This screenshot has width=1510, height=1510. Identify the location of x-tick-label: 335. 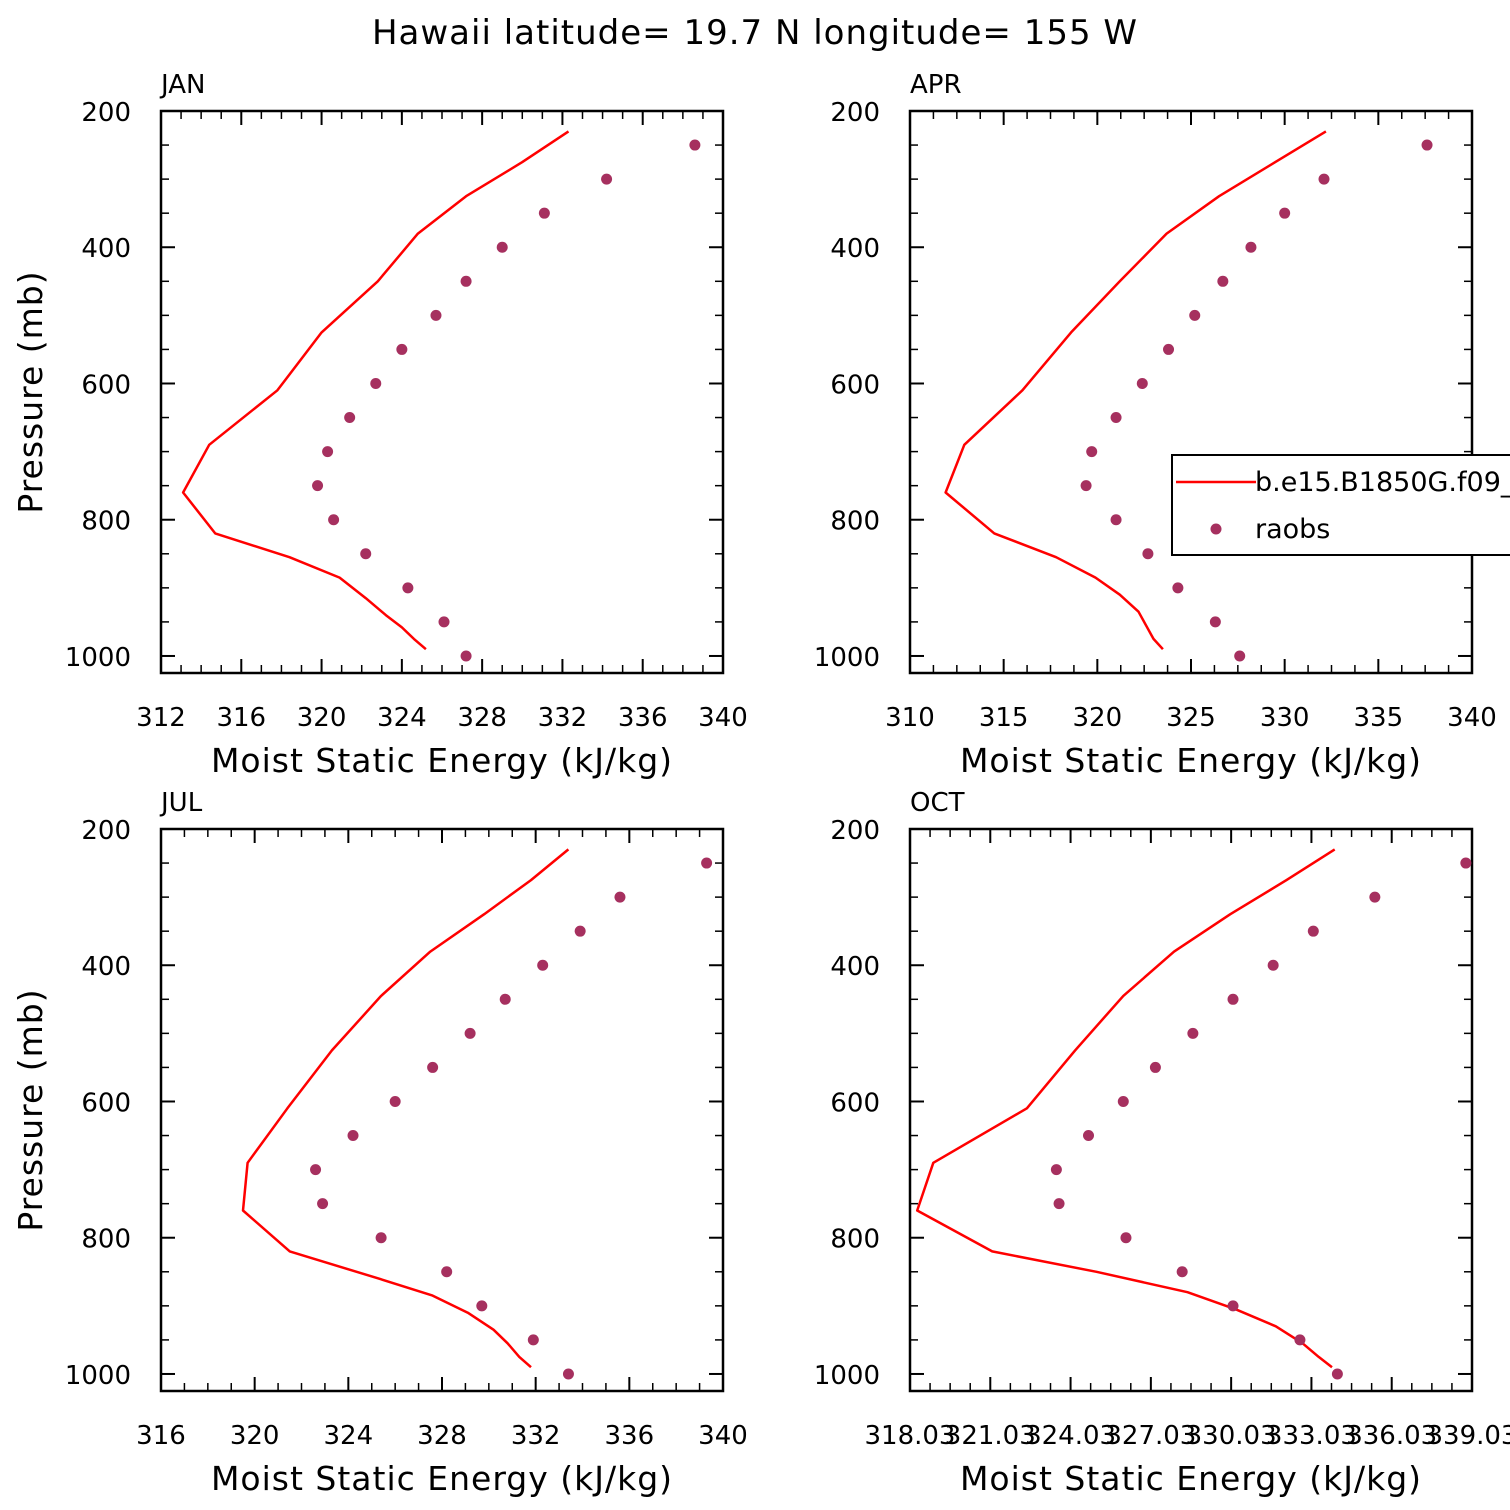
(1379, 718).